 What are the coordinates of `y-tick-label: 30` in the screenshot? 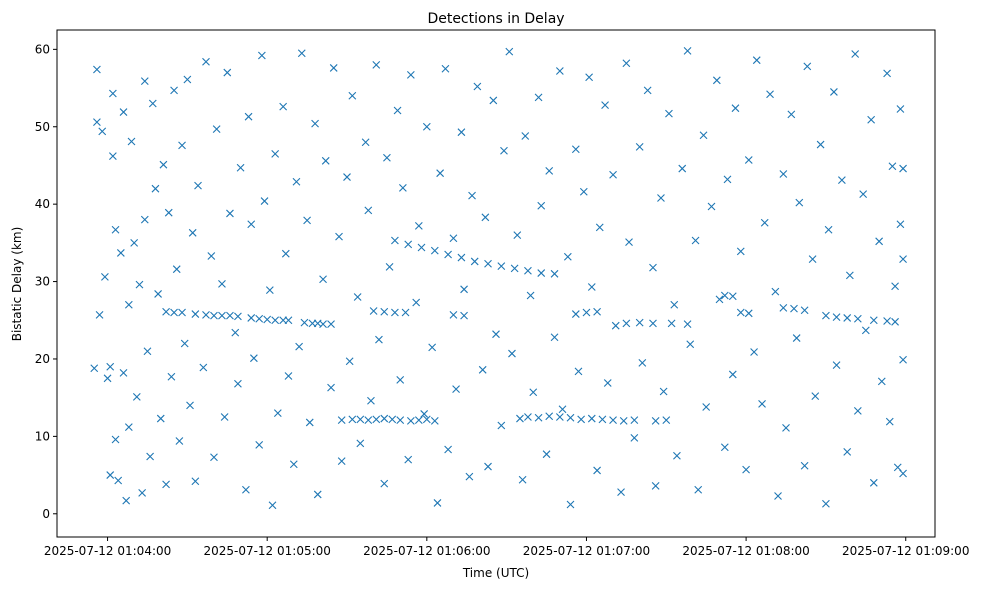 It's located at (42, 282).